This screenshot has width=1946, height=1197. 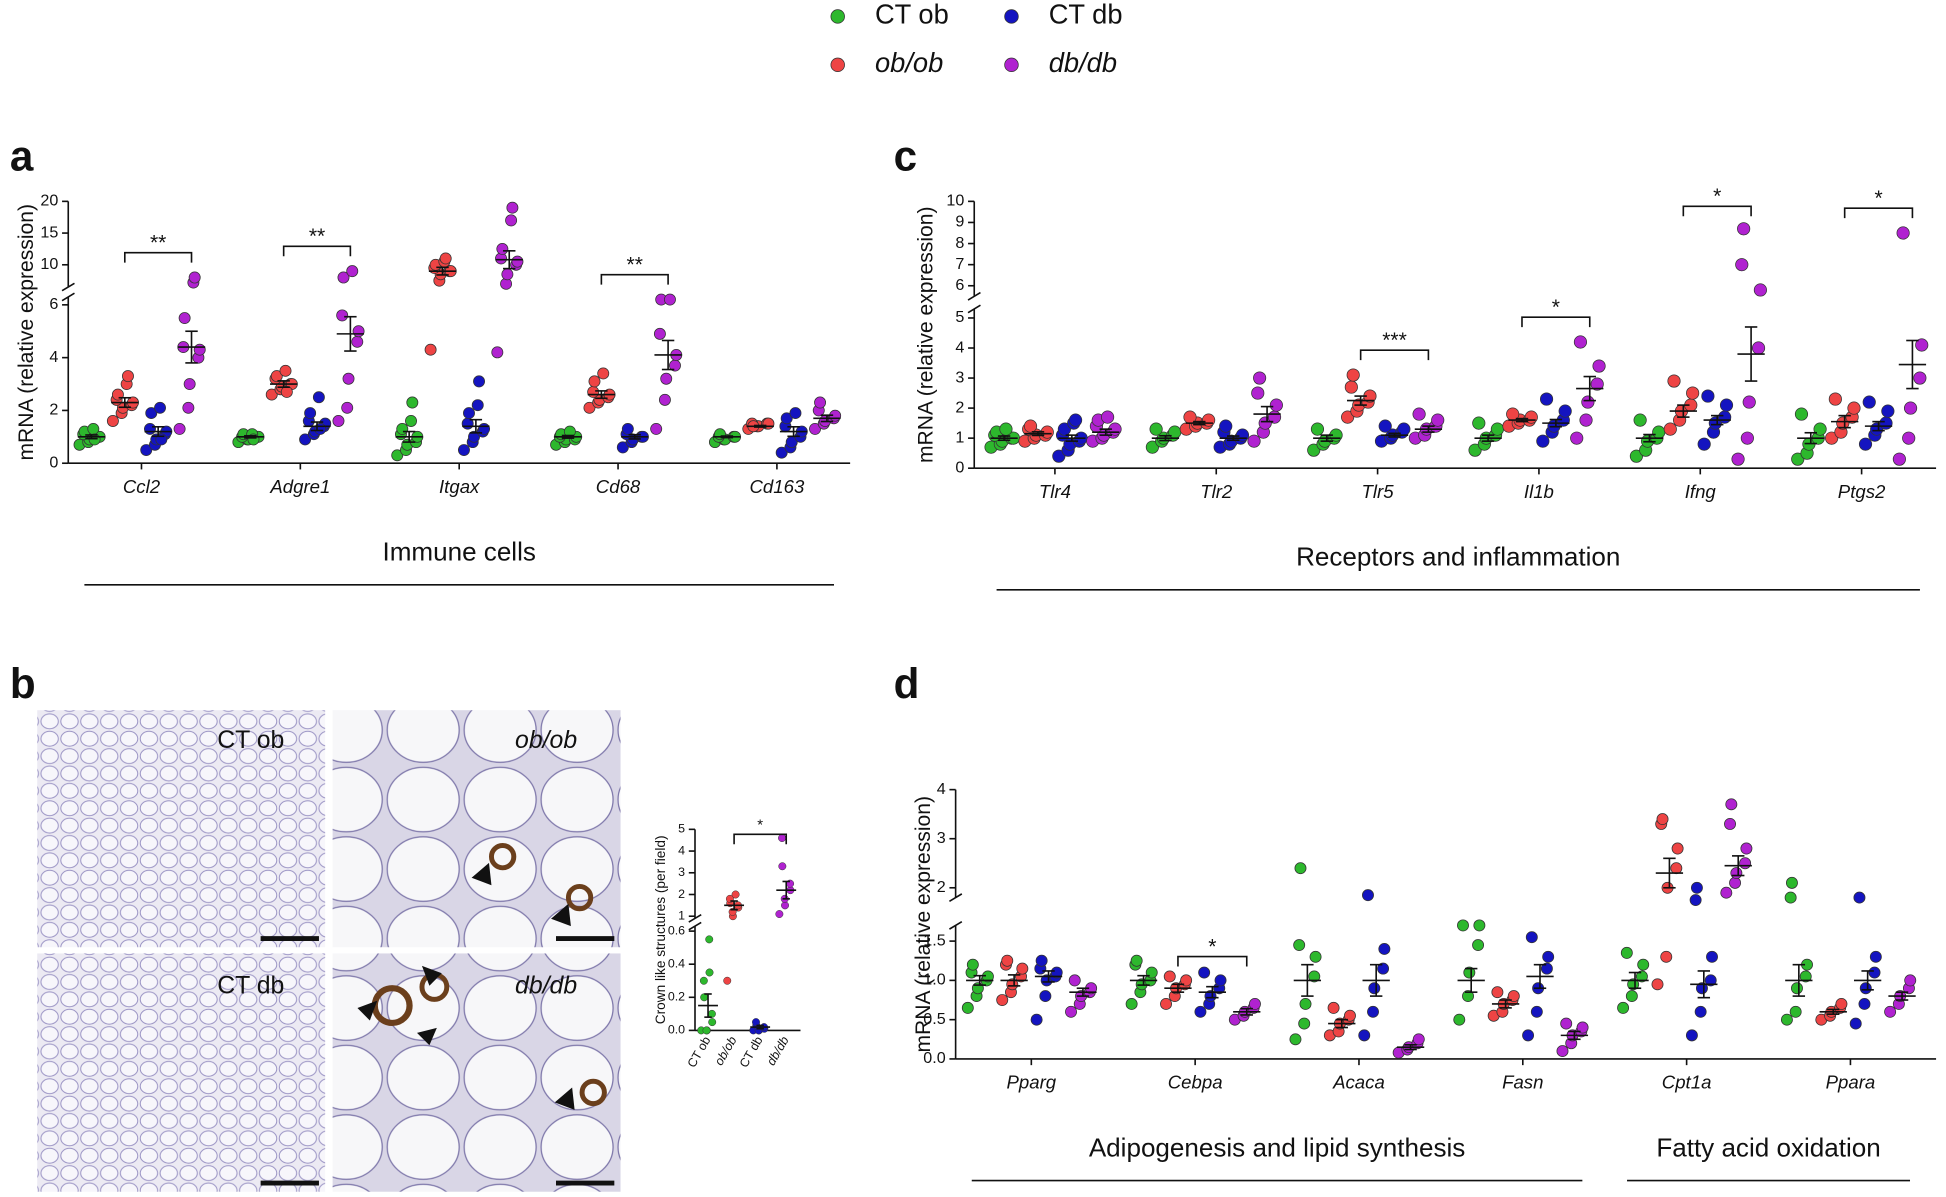 I want to click on x-tick-label: Cebpa, so click(x=1195, y=1082).